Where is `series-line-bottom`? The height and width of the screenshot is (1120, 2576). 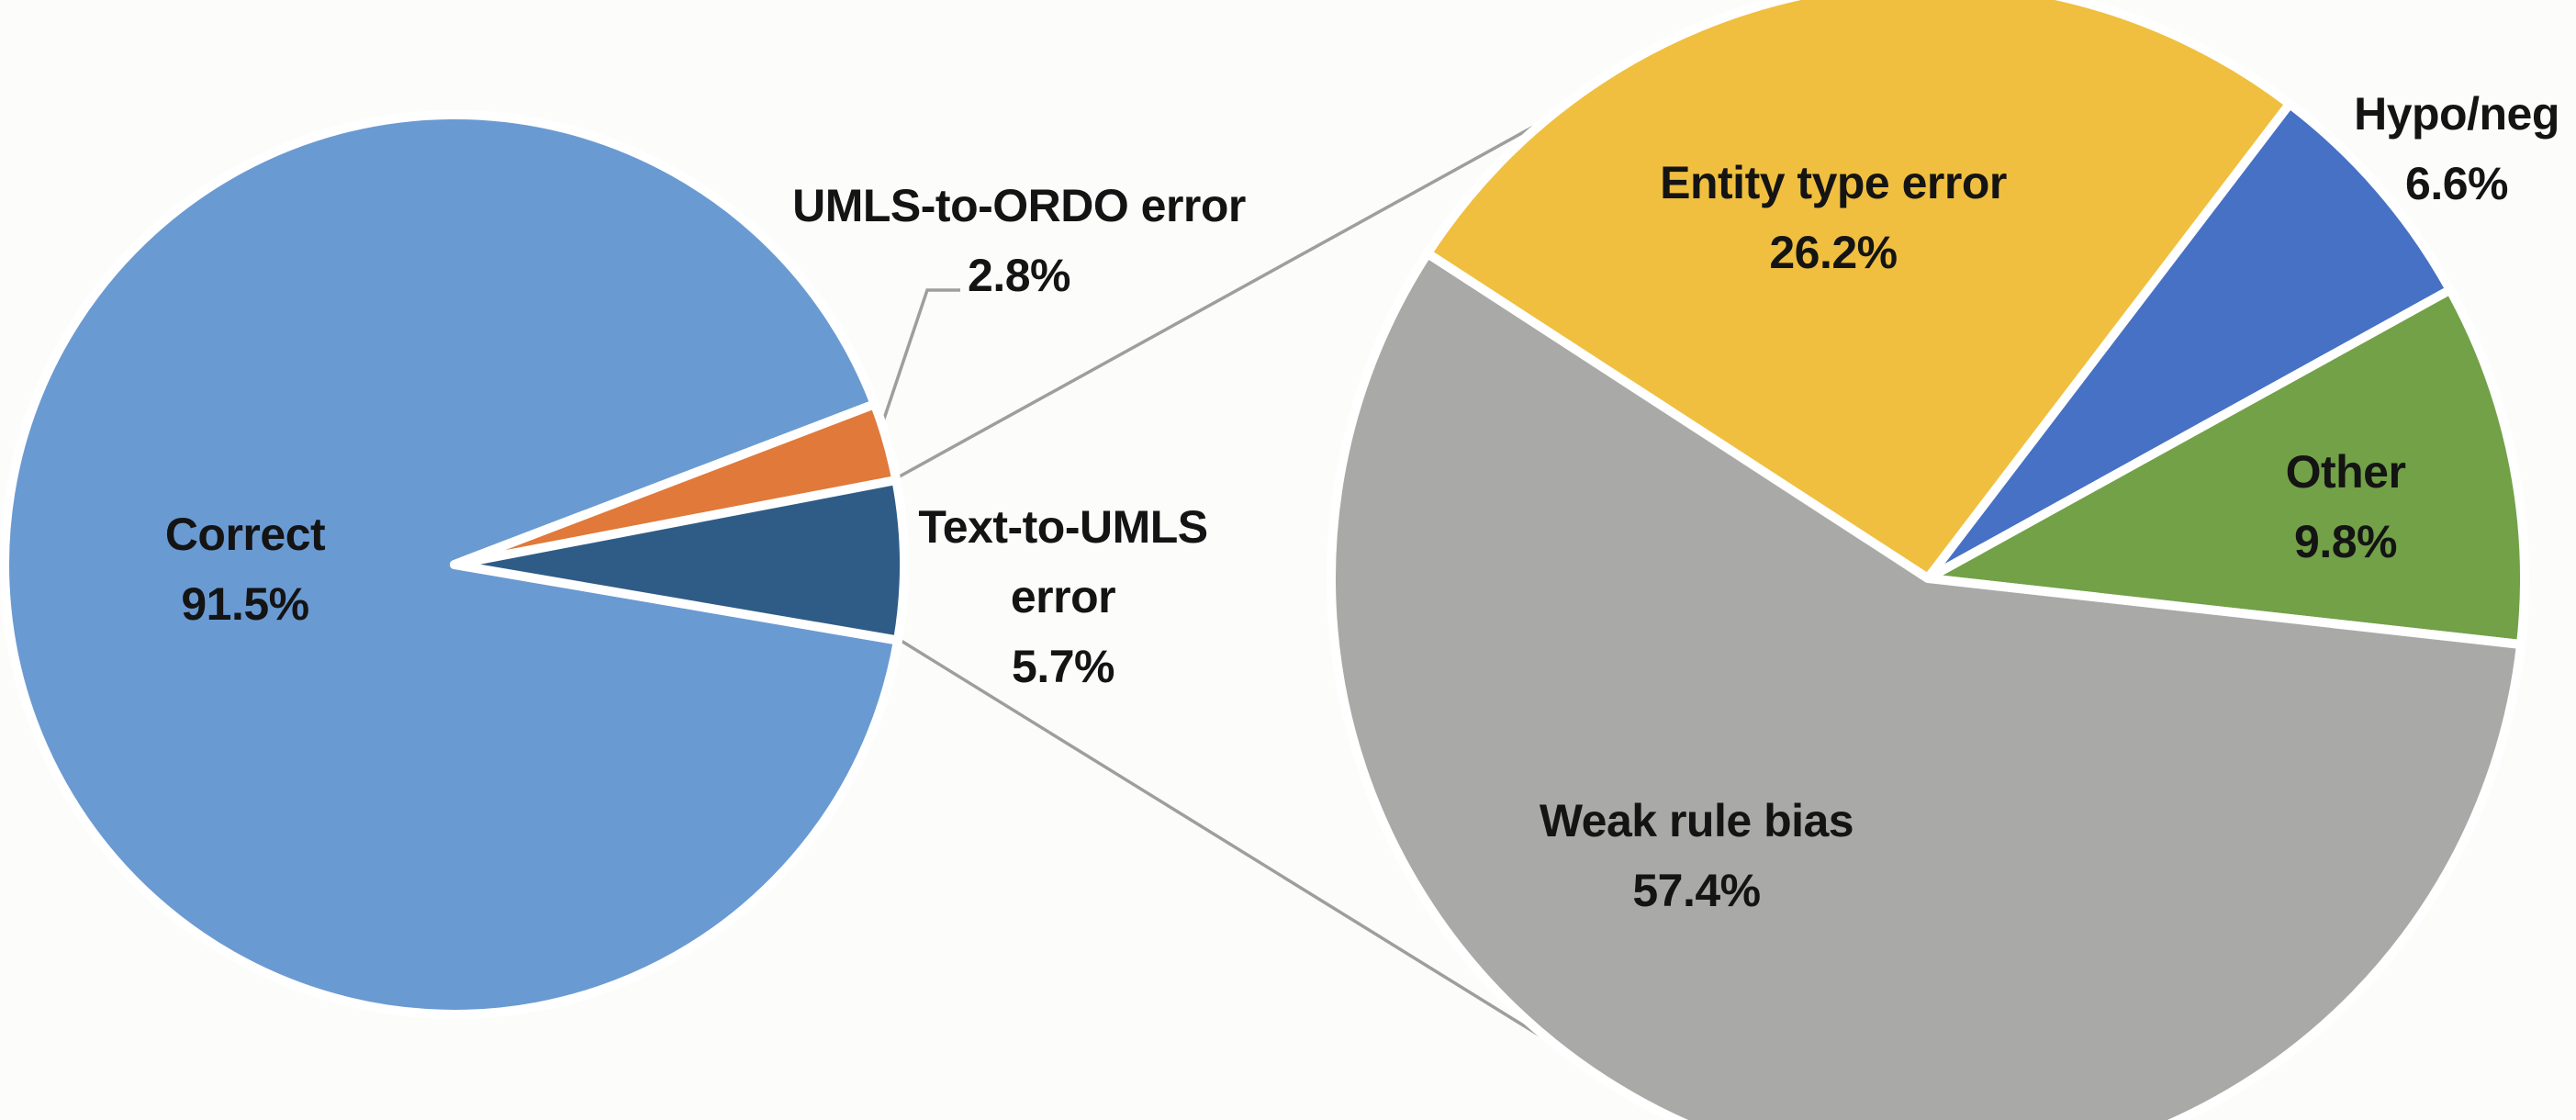
series-line-bottom is located at coordinates (1234, 846).